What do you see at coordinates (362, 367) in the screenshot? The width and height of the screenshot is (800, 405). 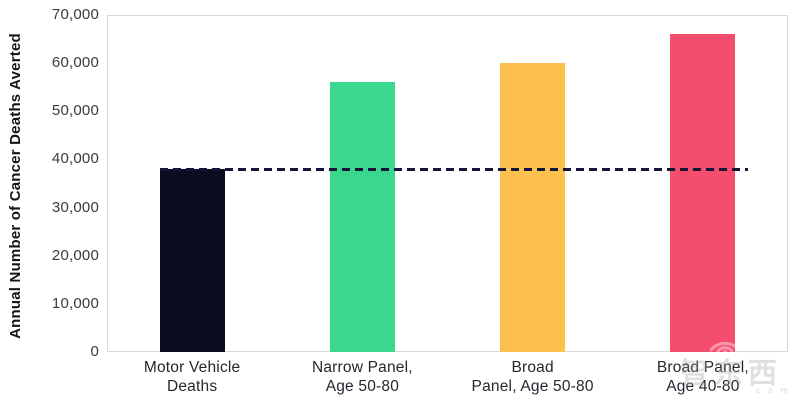 I see `x-category-label-line: Narrow Panel,` at bounding box center [362, 367].